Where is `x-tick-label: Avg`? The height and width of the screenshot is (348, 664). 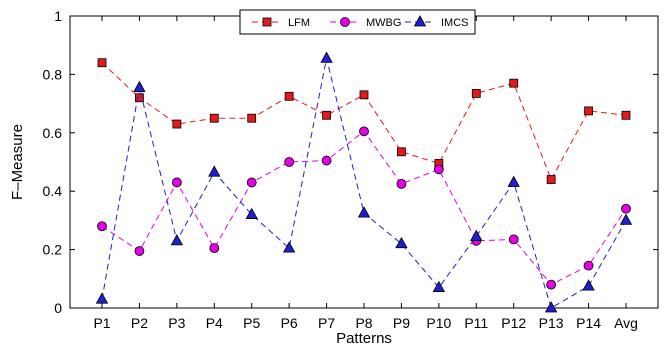 x-tick-label: Avg is located at coordinates (626, 323).